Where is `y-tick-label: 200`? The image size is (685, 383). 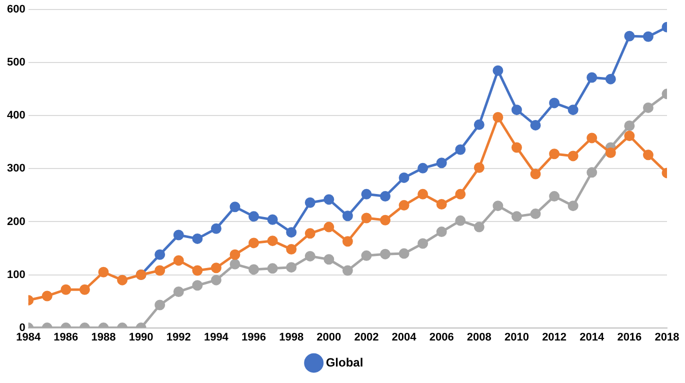
y-tick-label: 200 is located at coordinates (16, 222).